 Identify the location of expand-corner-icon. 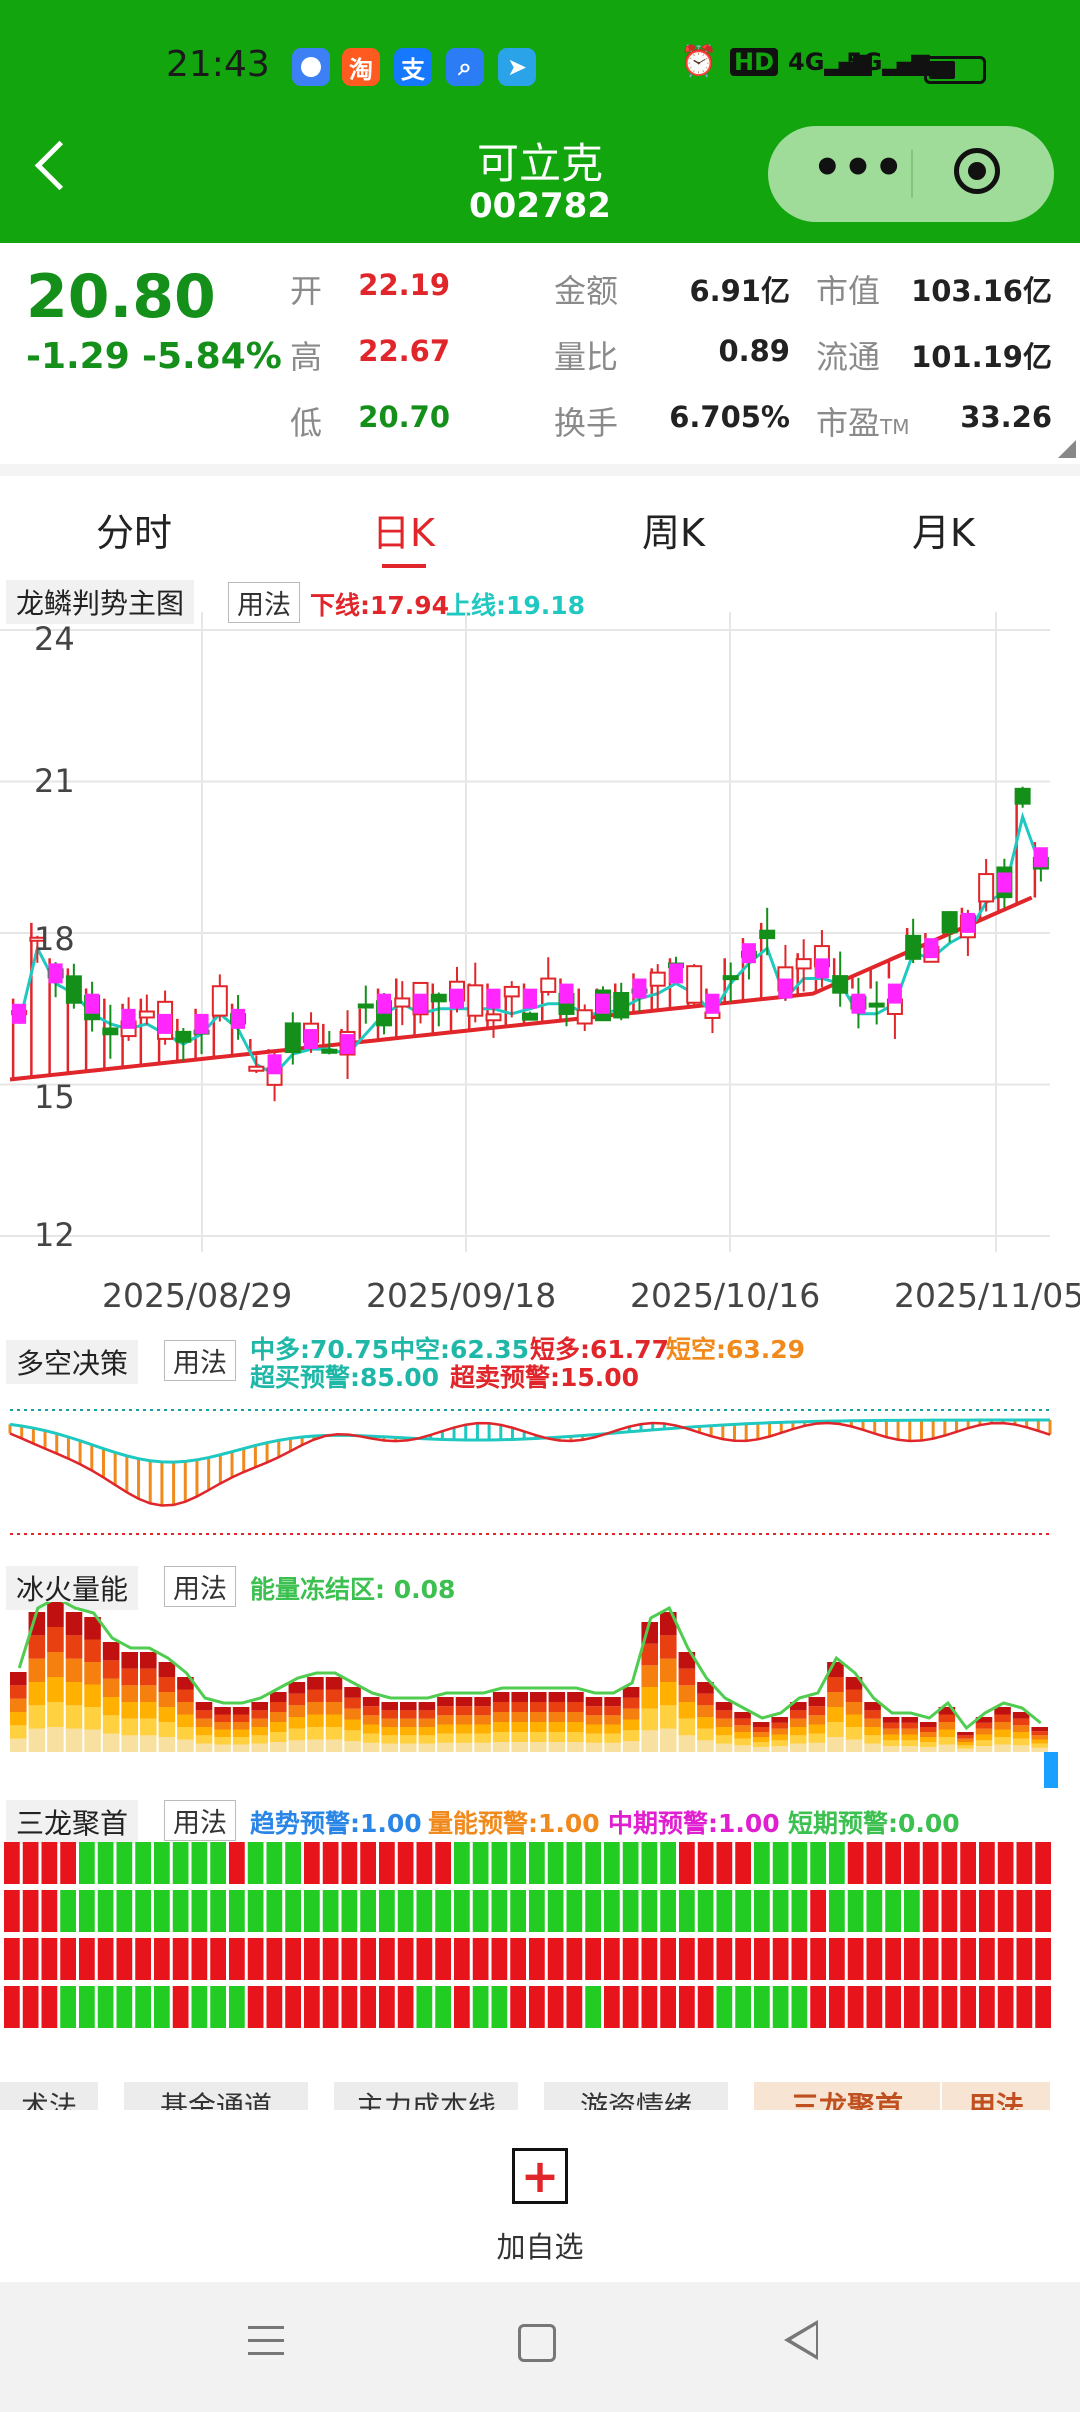
(1067, 449).